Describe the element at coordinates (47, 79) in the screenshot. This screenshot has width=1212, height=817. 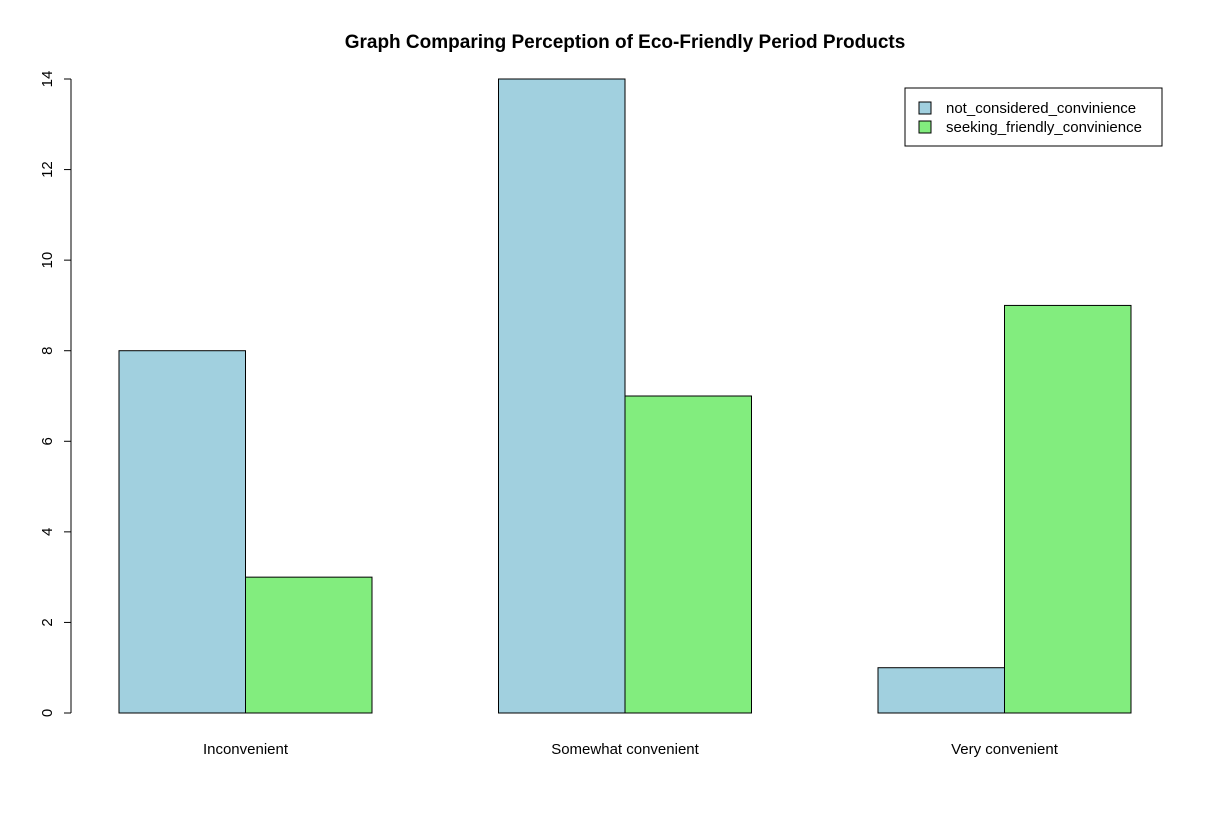
I see `y-tick-label: 14` at that location.